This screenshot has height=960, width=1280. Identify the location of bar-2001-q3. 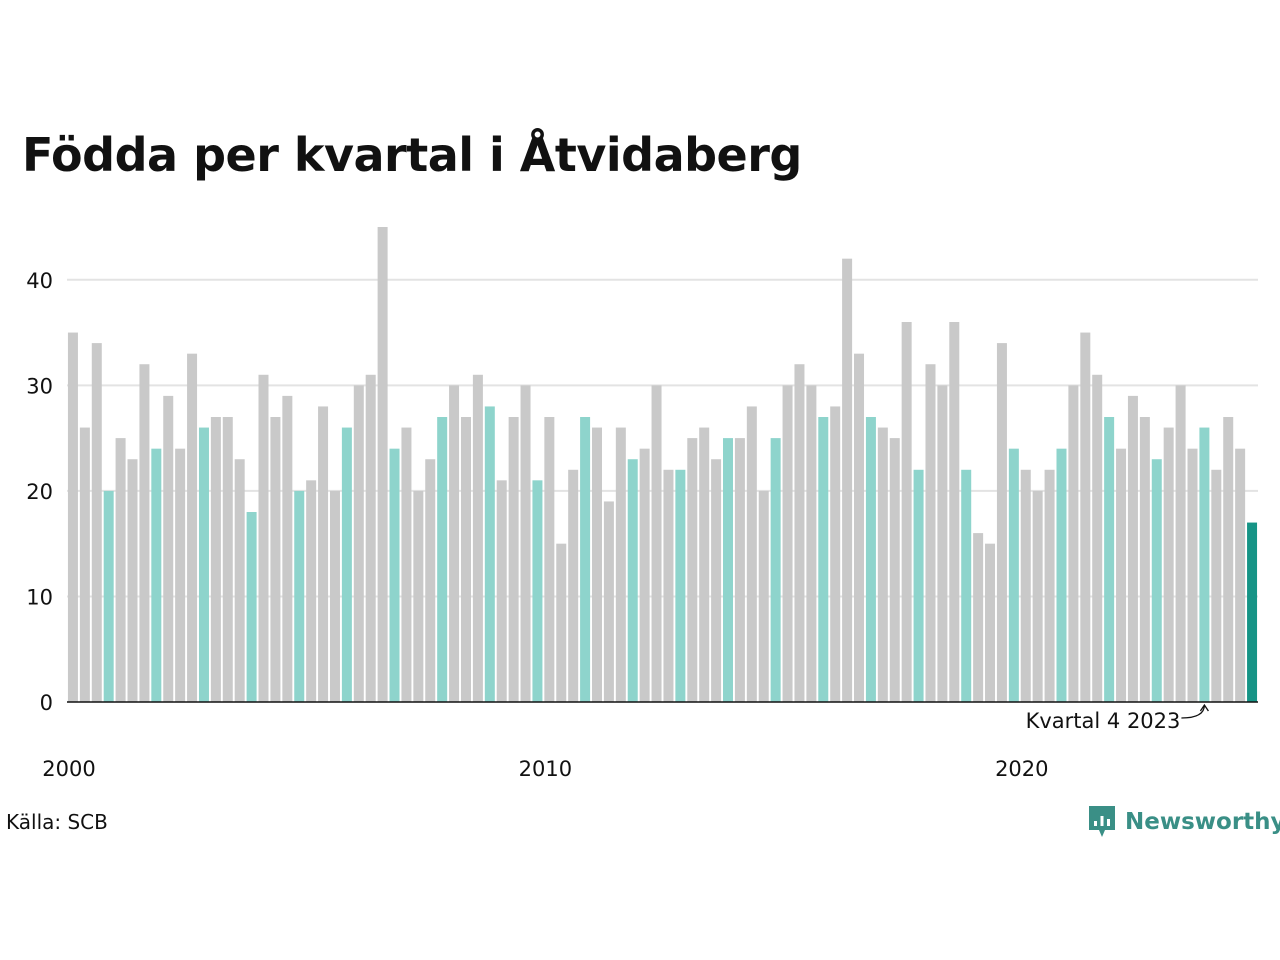
(144, 533).